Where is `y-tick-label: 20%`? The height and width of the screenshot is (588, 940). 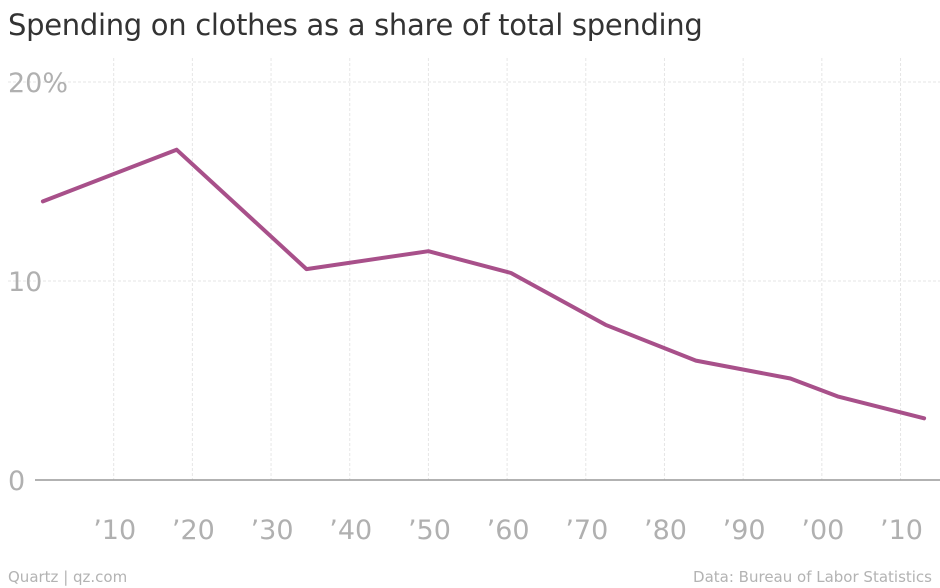 y-tick-label: 20% is located at coordinates (38, 83).